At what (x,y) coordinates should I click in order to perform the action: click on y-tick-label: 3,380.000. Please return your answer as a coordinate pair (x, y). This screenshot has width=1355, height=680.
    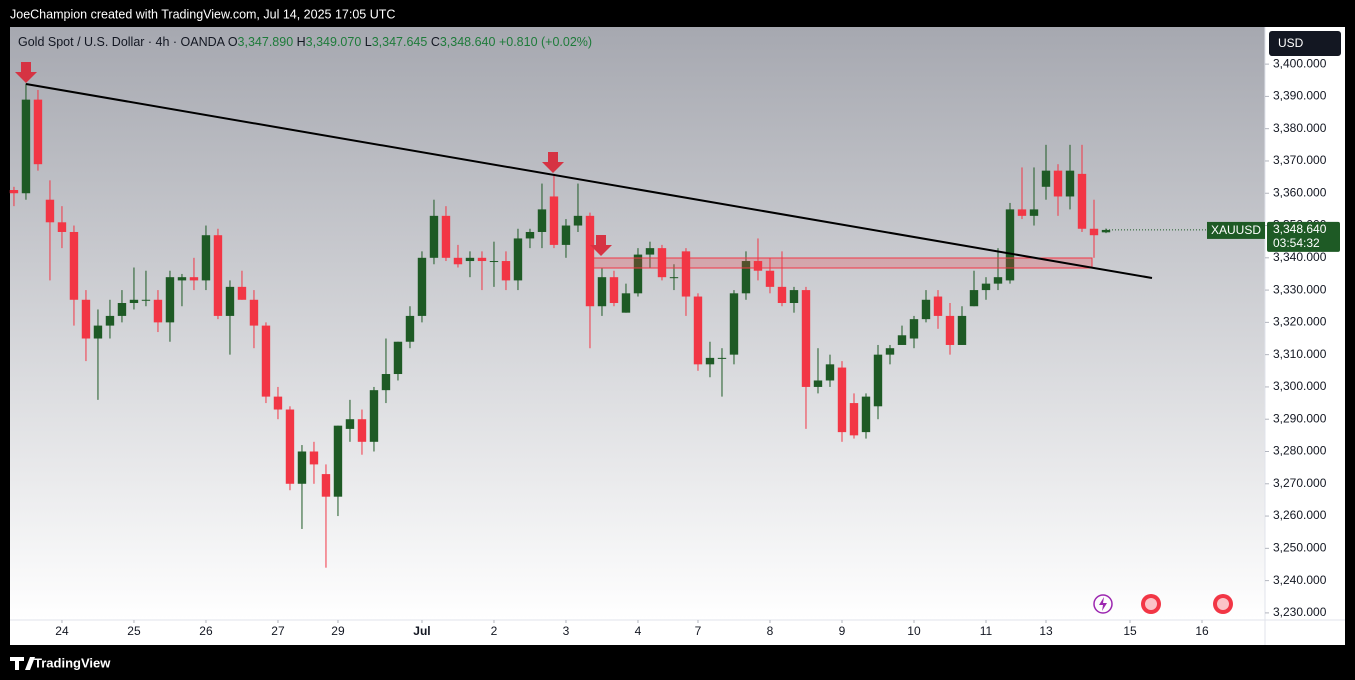
    Looking at the image, I should click on (1300, 128).